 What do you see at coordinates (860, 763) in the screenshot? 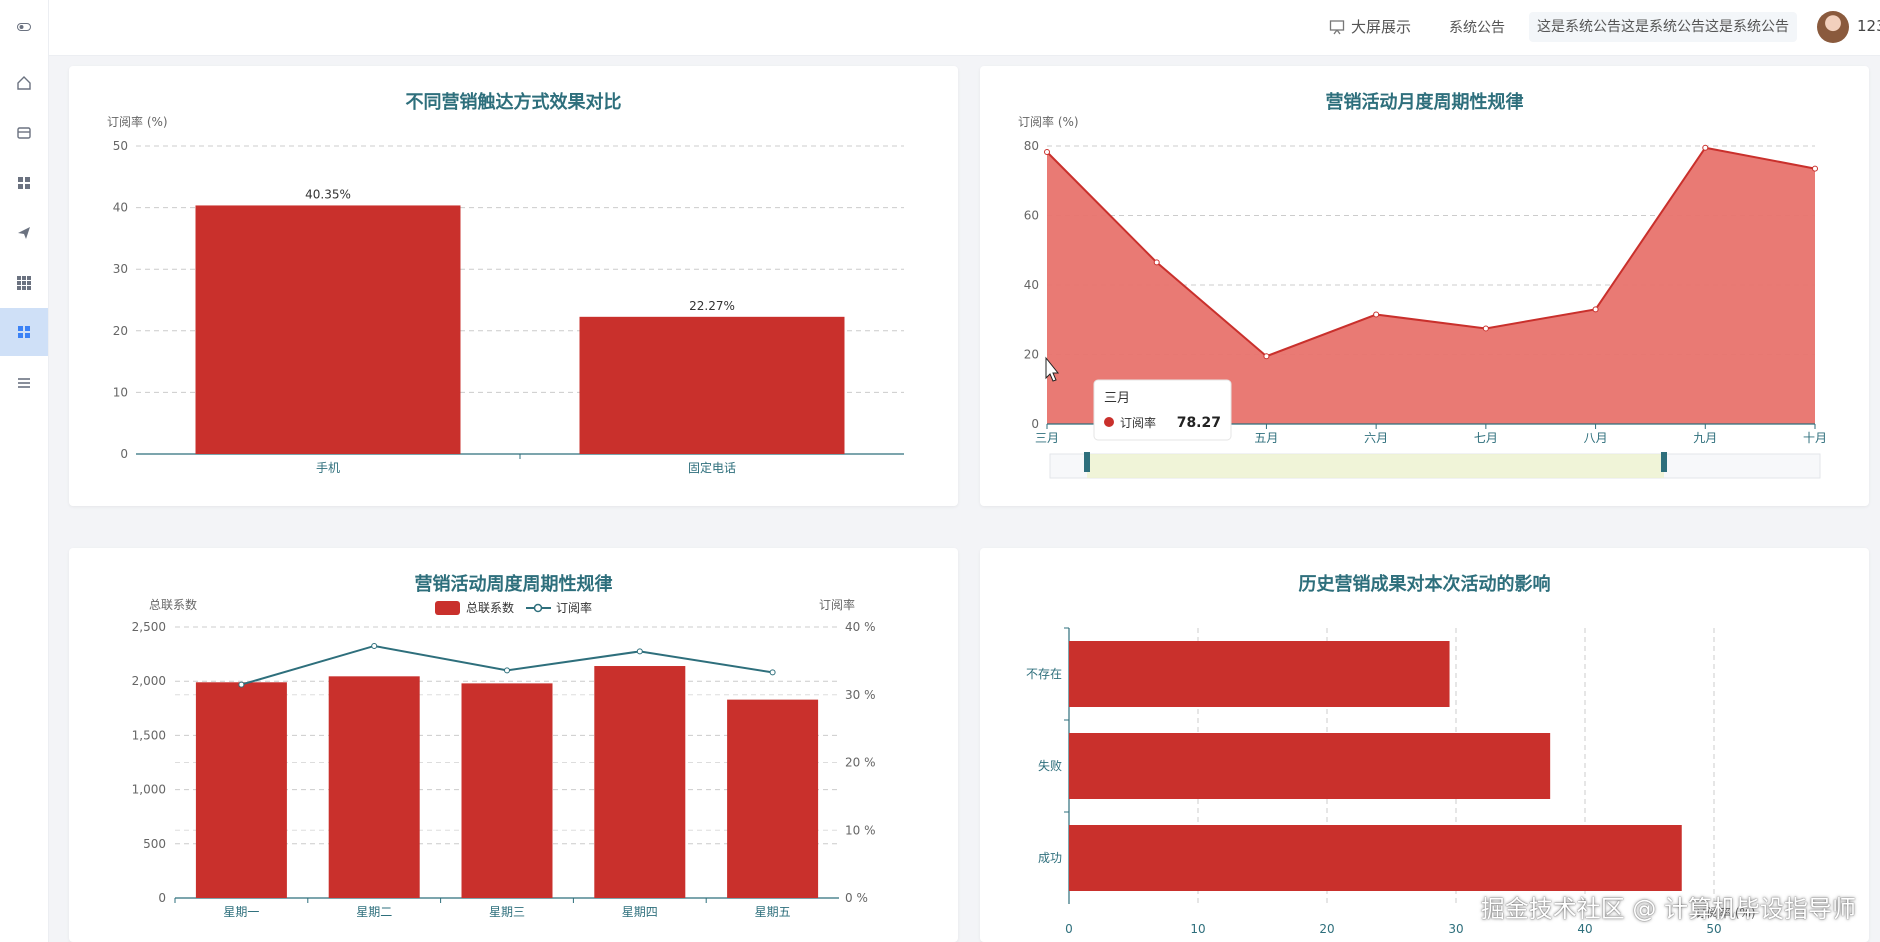
I see `y2-tick-label: 20 %` at bounding box center [860, 763].